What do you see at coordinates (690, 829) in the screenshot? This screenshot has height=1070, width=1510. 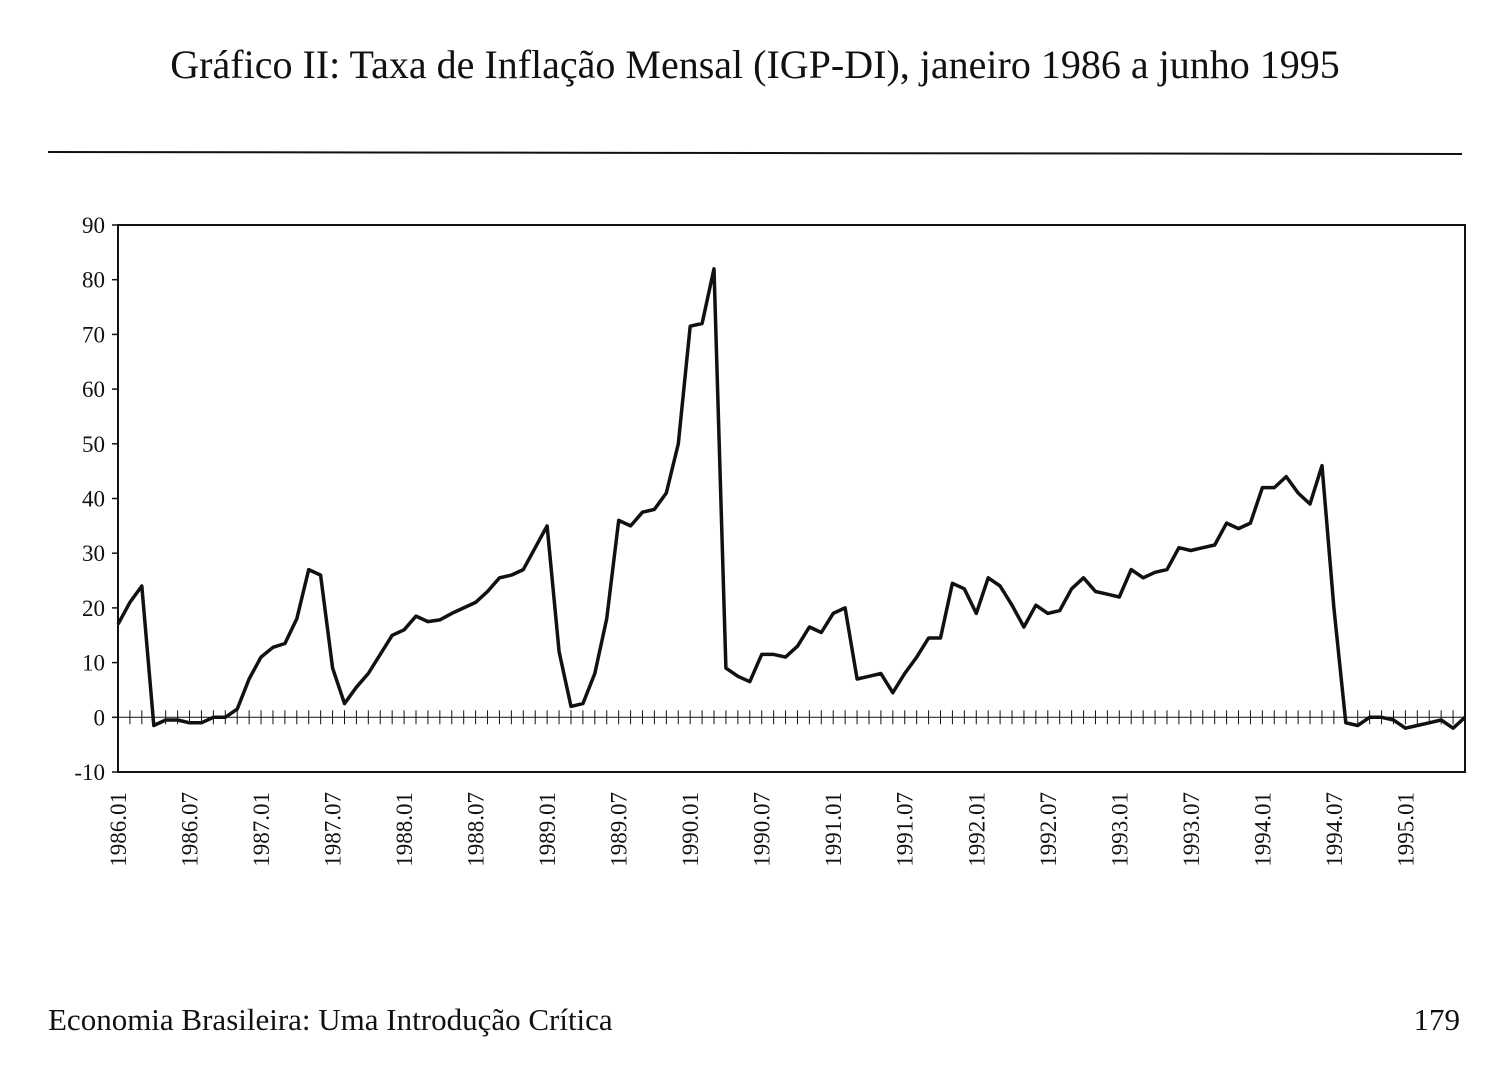 I see `x-tick-label: 1990.01` at bounding box center [690, 829].